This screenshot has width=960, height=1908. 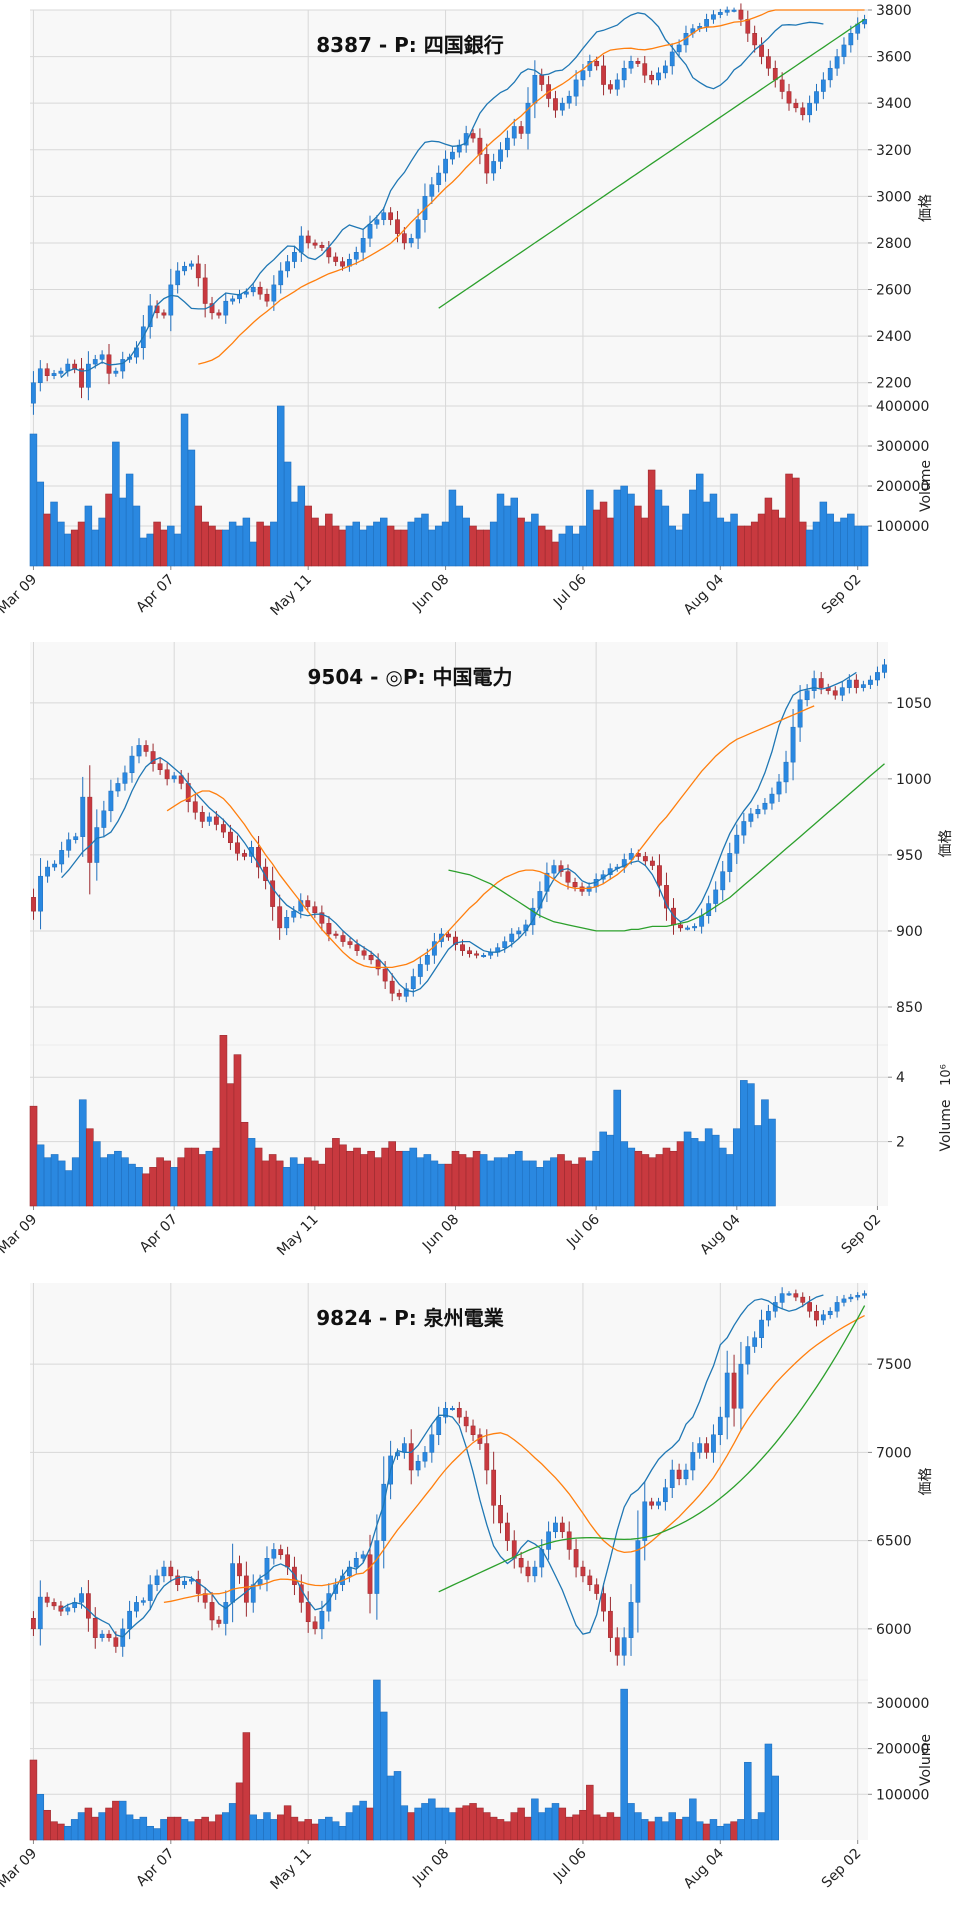 What do you see at coordinates (914, 780) in the screenshot?
I see `price-tick-label: 1000` at bounding box center [914, 780].